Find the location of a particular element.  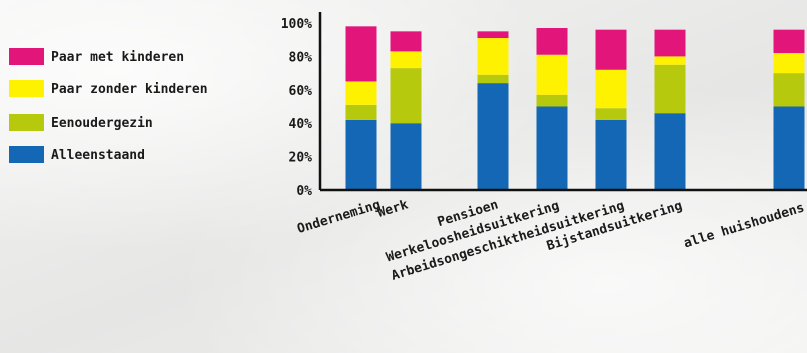

legend-label: Eenoudergezin is located at coordinates (102, 123).